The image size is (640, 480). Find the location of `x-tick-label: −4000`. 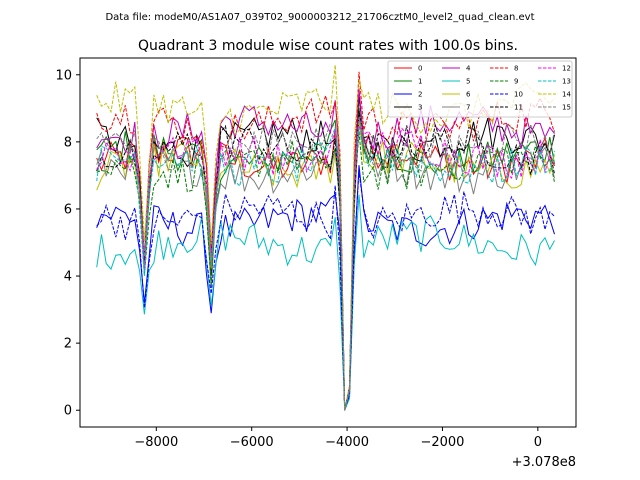

x-tick-label: −4000 is located at coordinates (347, 442).